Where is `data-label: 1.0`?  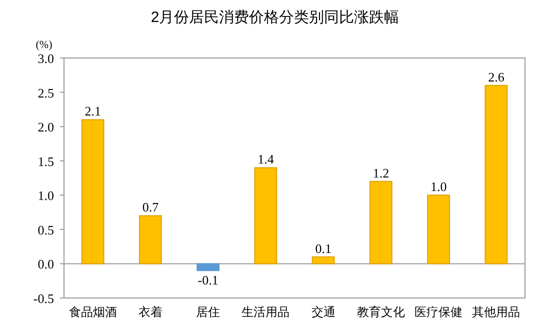 data-label: 1.0 is located at coordinates (438, 186).